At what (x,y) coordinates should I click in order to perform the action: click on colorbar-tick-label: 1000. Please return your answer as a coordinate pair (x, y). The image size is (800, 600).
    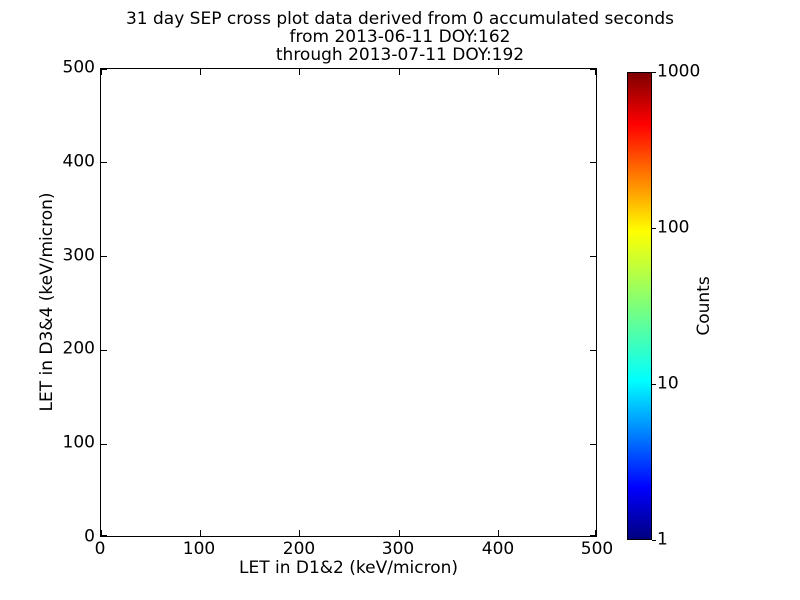
    Looking at the image, I should click on (679, 71).